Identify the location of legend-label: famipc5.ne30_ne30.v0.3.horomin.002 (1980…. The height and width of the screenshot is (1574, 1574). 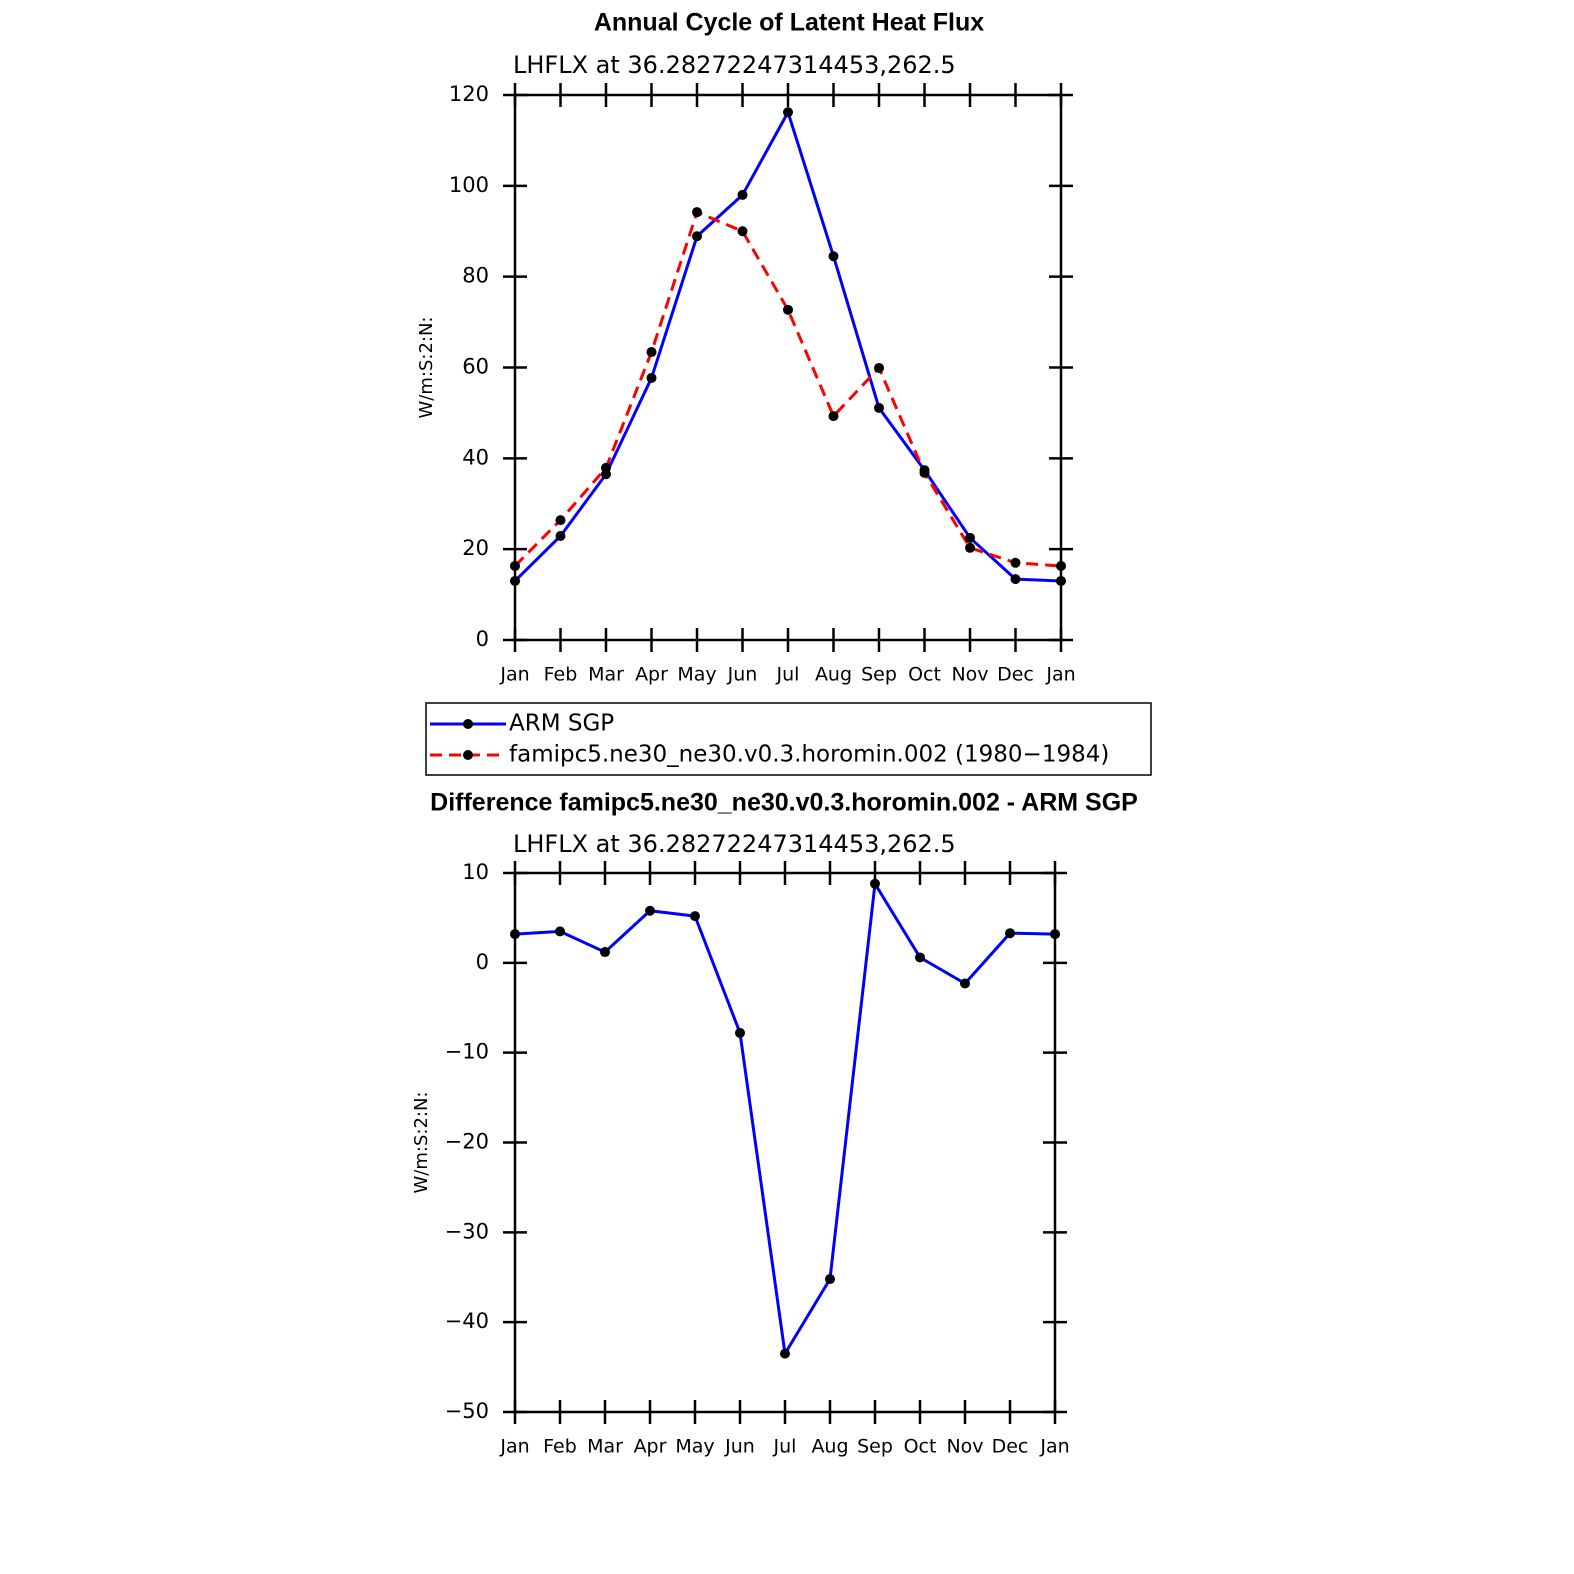
(809, 755).